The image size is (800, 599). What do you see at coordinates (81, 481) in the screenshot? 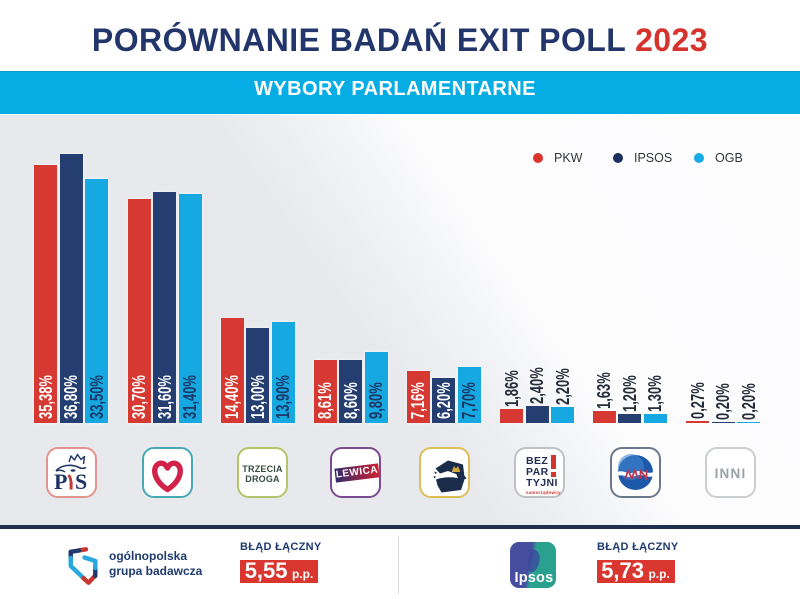
I see `svg-text: S` at bounding box center [81, 481].